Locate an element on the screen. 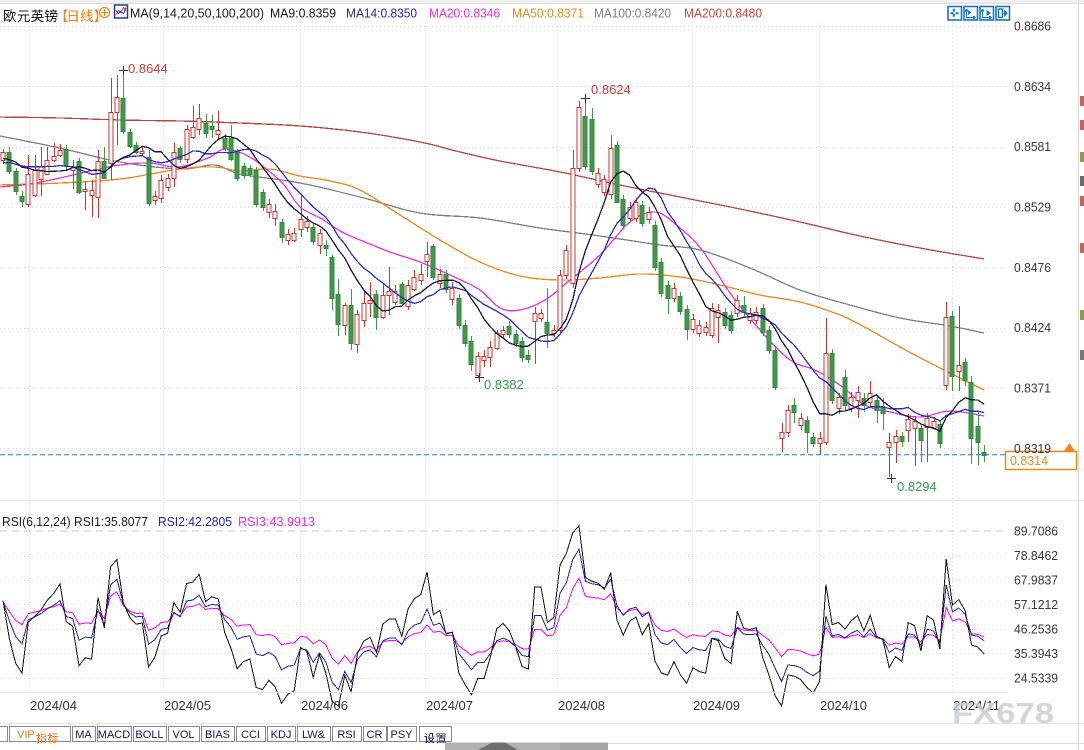 This screenshot has width=1084, height=750. svg-text: MA200:0.8480 is located at coordinates (723, 13).